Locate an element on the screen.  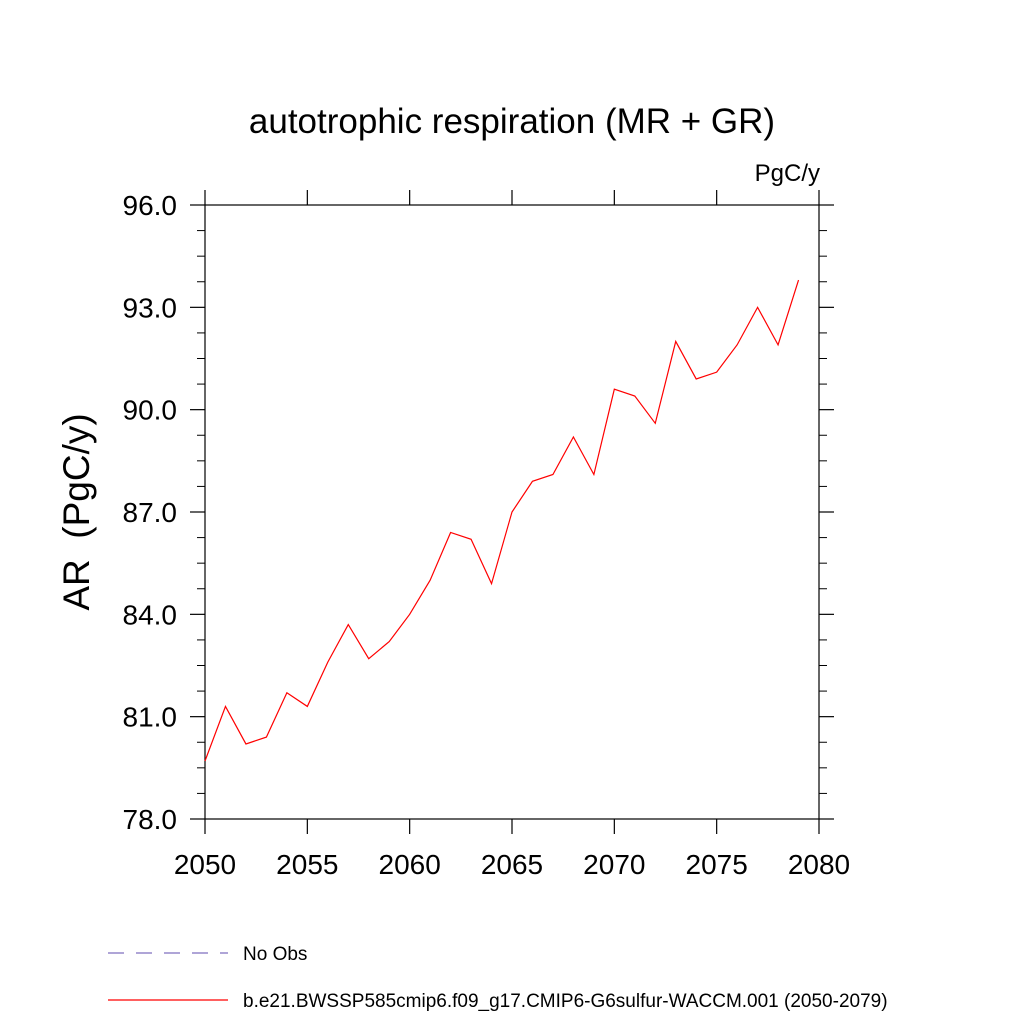
y-tick-label: 87.0 is located at coordinates (150, 512).